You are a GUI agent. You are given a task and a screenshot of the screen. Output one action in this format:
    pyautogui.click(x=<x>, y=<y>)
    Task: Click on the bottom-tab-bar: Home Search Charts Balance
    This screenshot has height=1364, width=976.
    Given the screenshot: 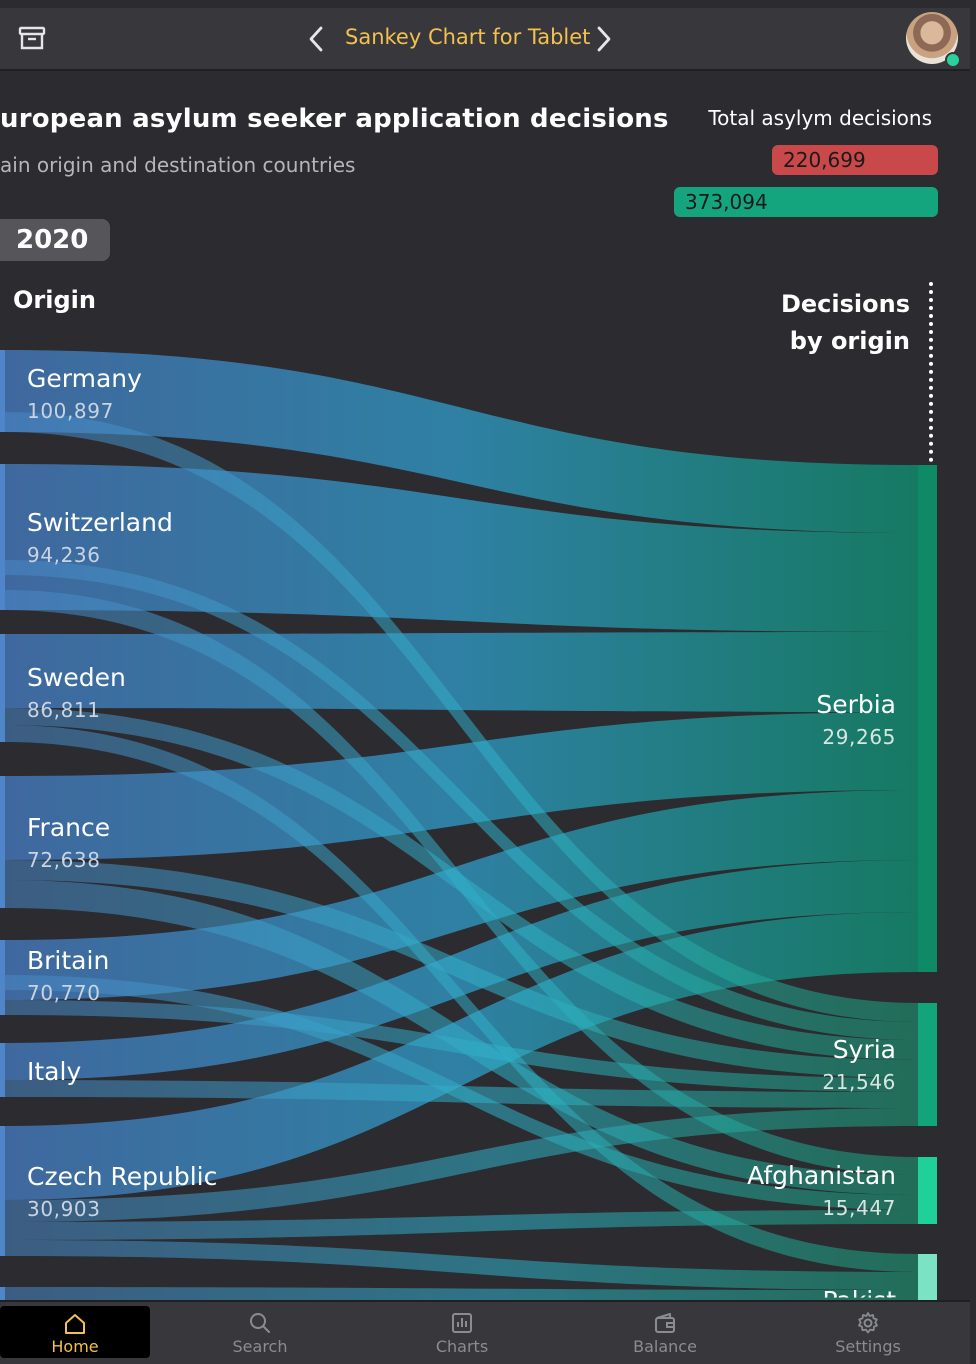 What is the action you would take?
    pyautogui.click(x=485, y=1332)
    